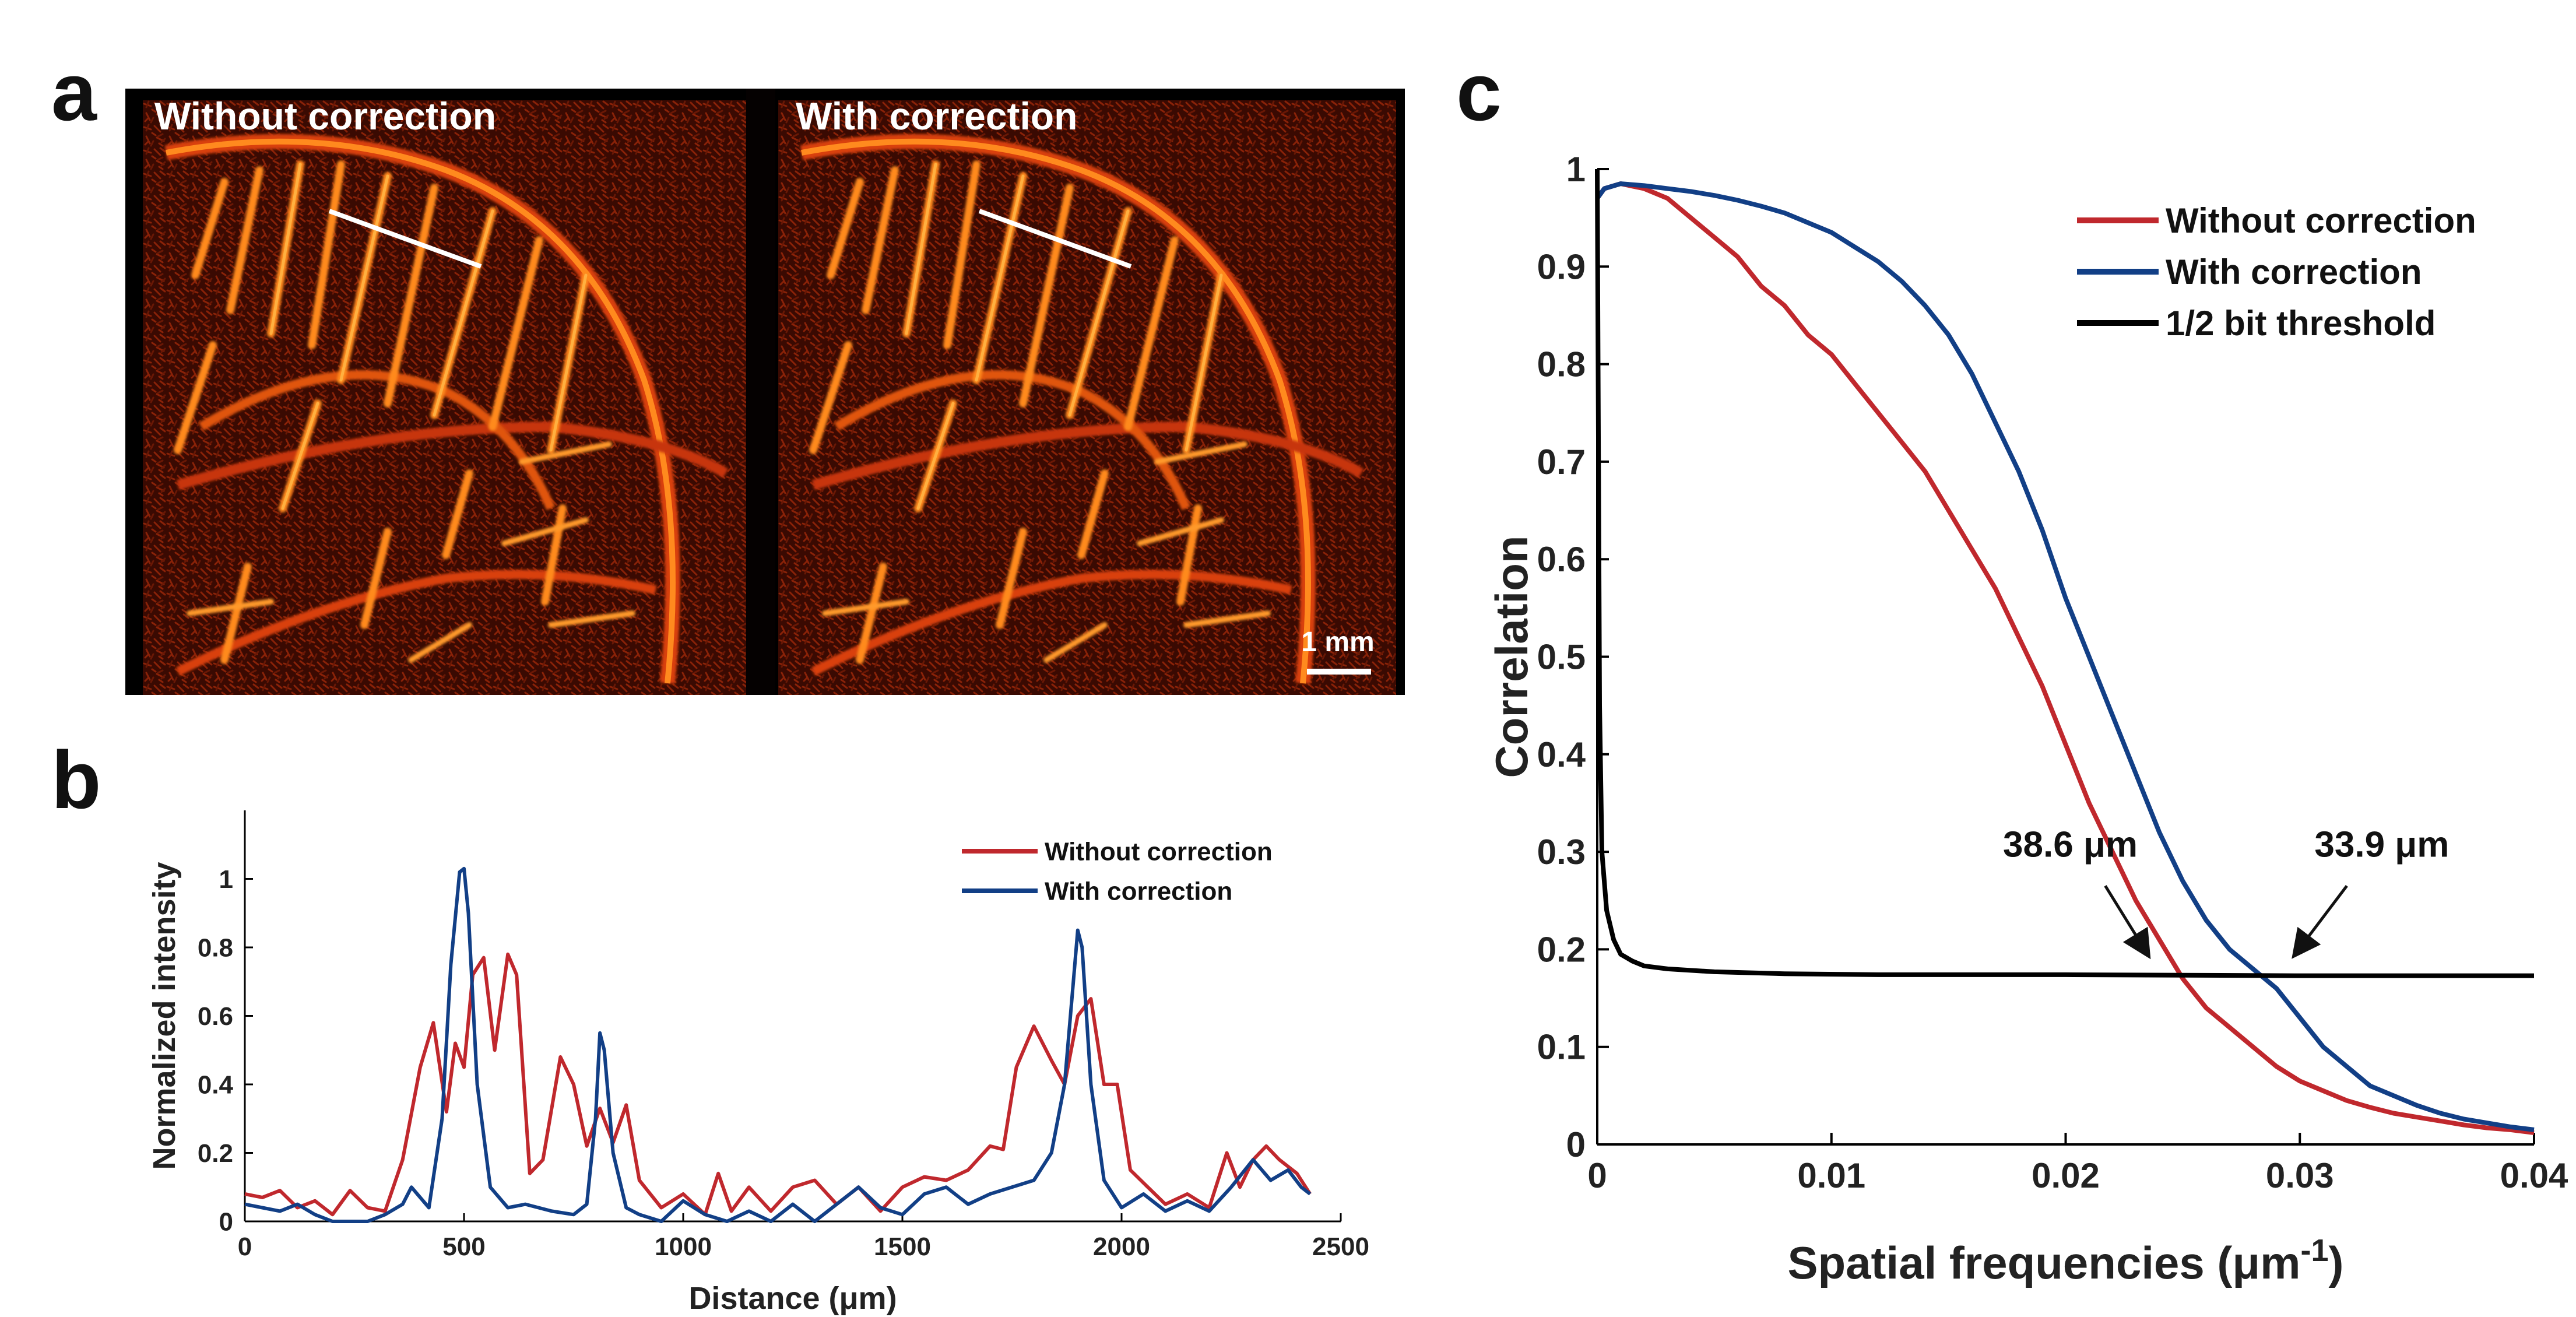 The image size is (2576, 1317). Describe the element at coordinates (164, 1016) in the screenshot. I see `y-axis-label: Normalized intensity` at that location.